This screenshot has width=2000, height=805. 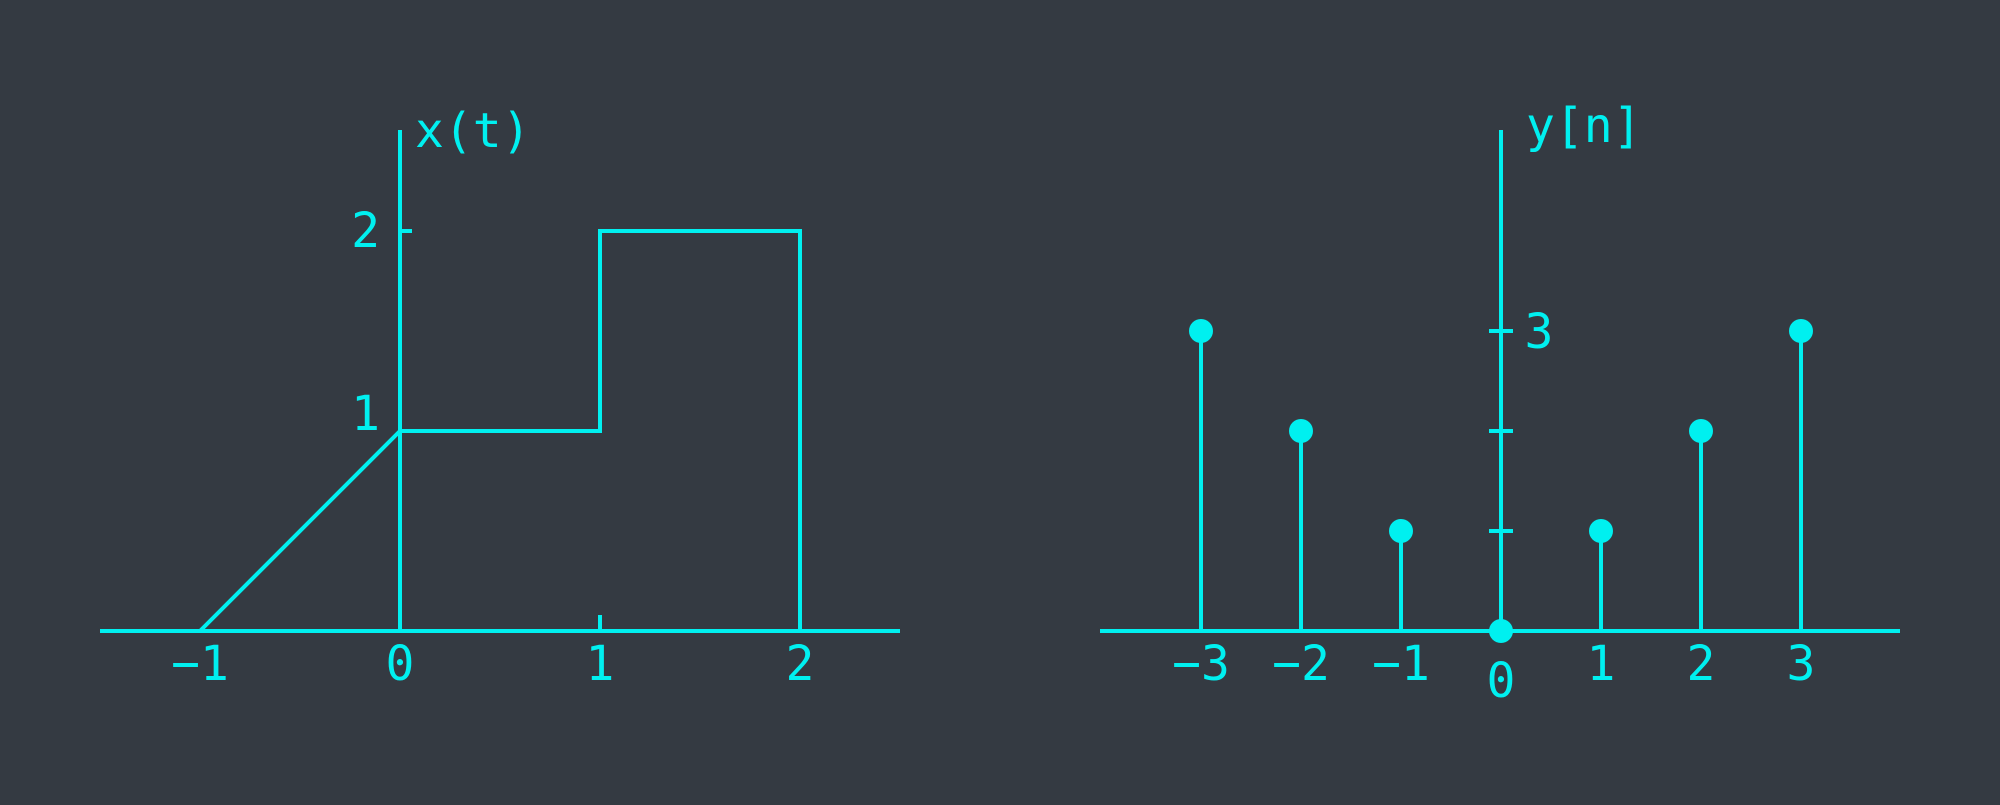 What do you see at coordinates (1301, 664) in the screenshot?
I see `x-tick-label: −2` at bounding box center [1301, 664].